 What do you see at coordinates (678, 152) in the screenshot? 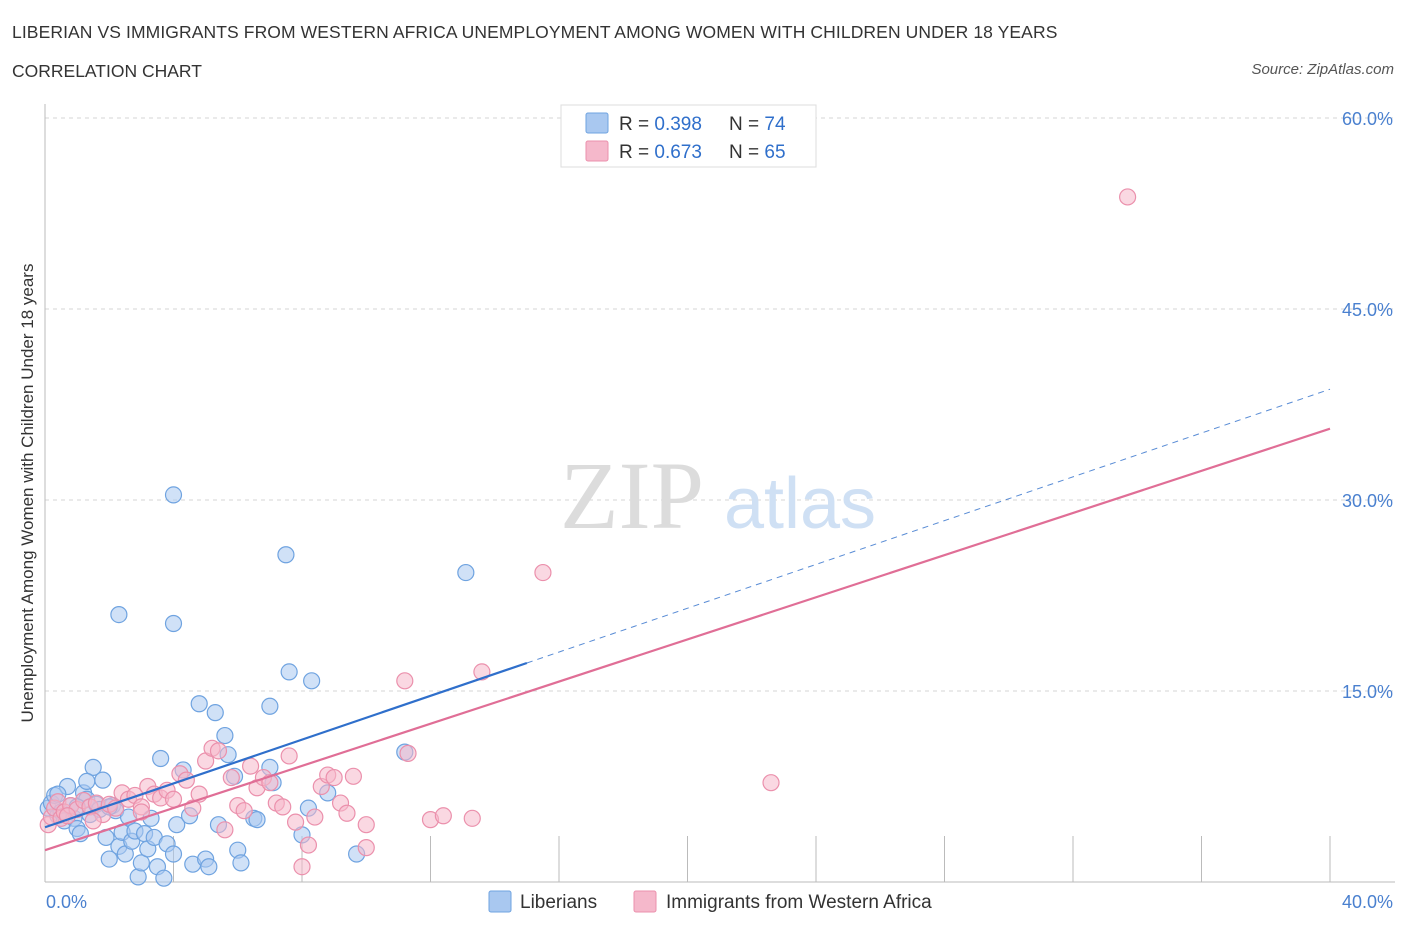
I see `legend-r-value: 0.673` at bounding box center [678, 152].